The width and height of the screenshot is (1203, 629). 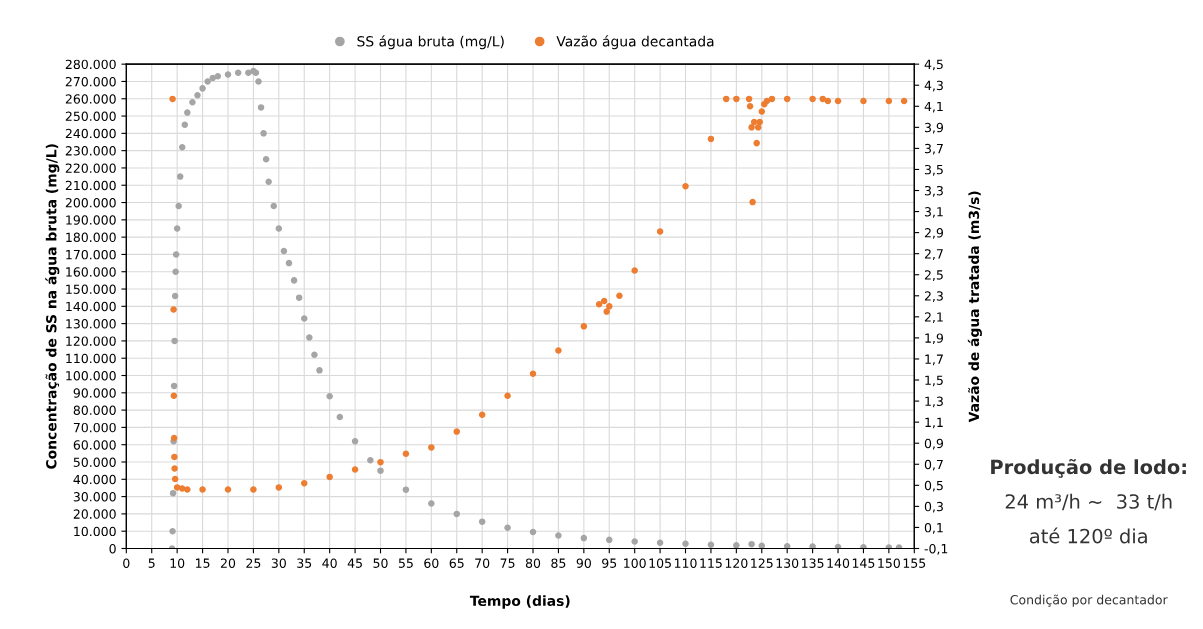 What do you see at coordinates (126, 563) in the screenshot?
I see `x-tick-label: 0` at bounding box center [126, 563].